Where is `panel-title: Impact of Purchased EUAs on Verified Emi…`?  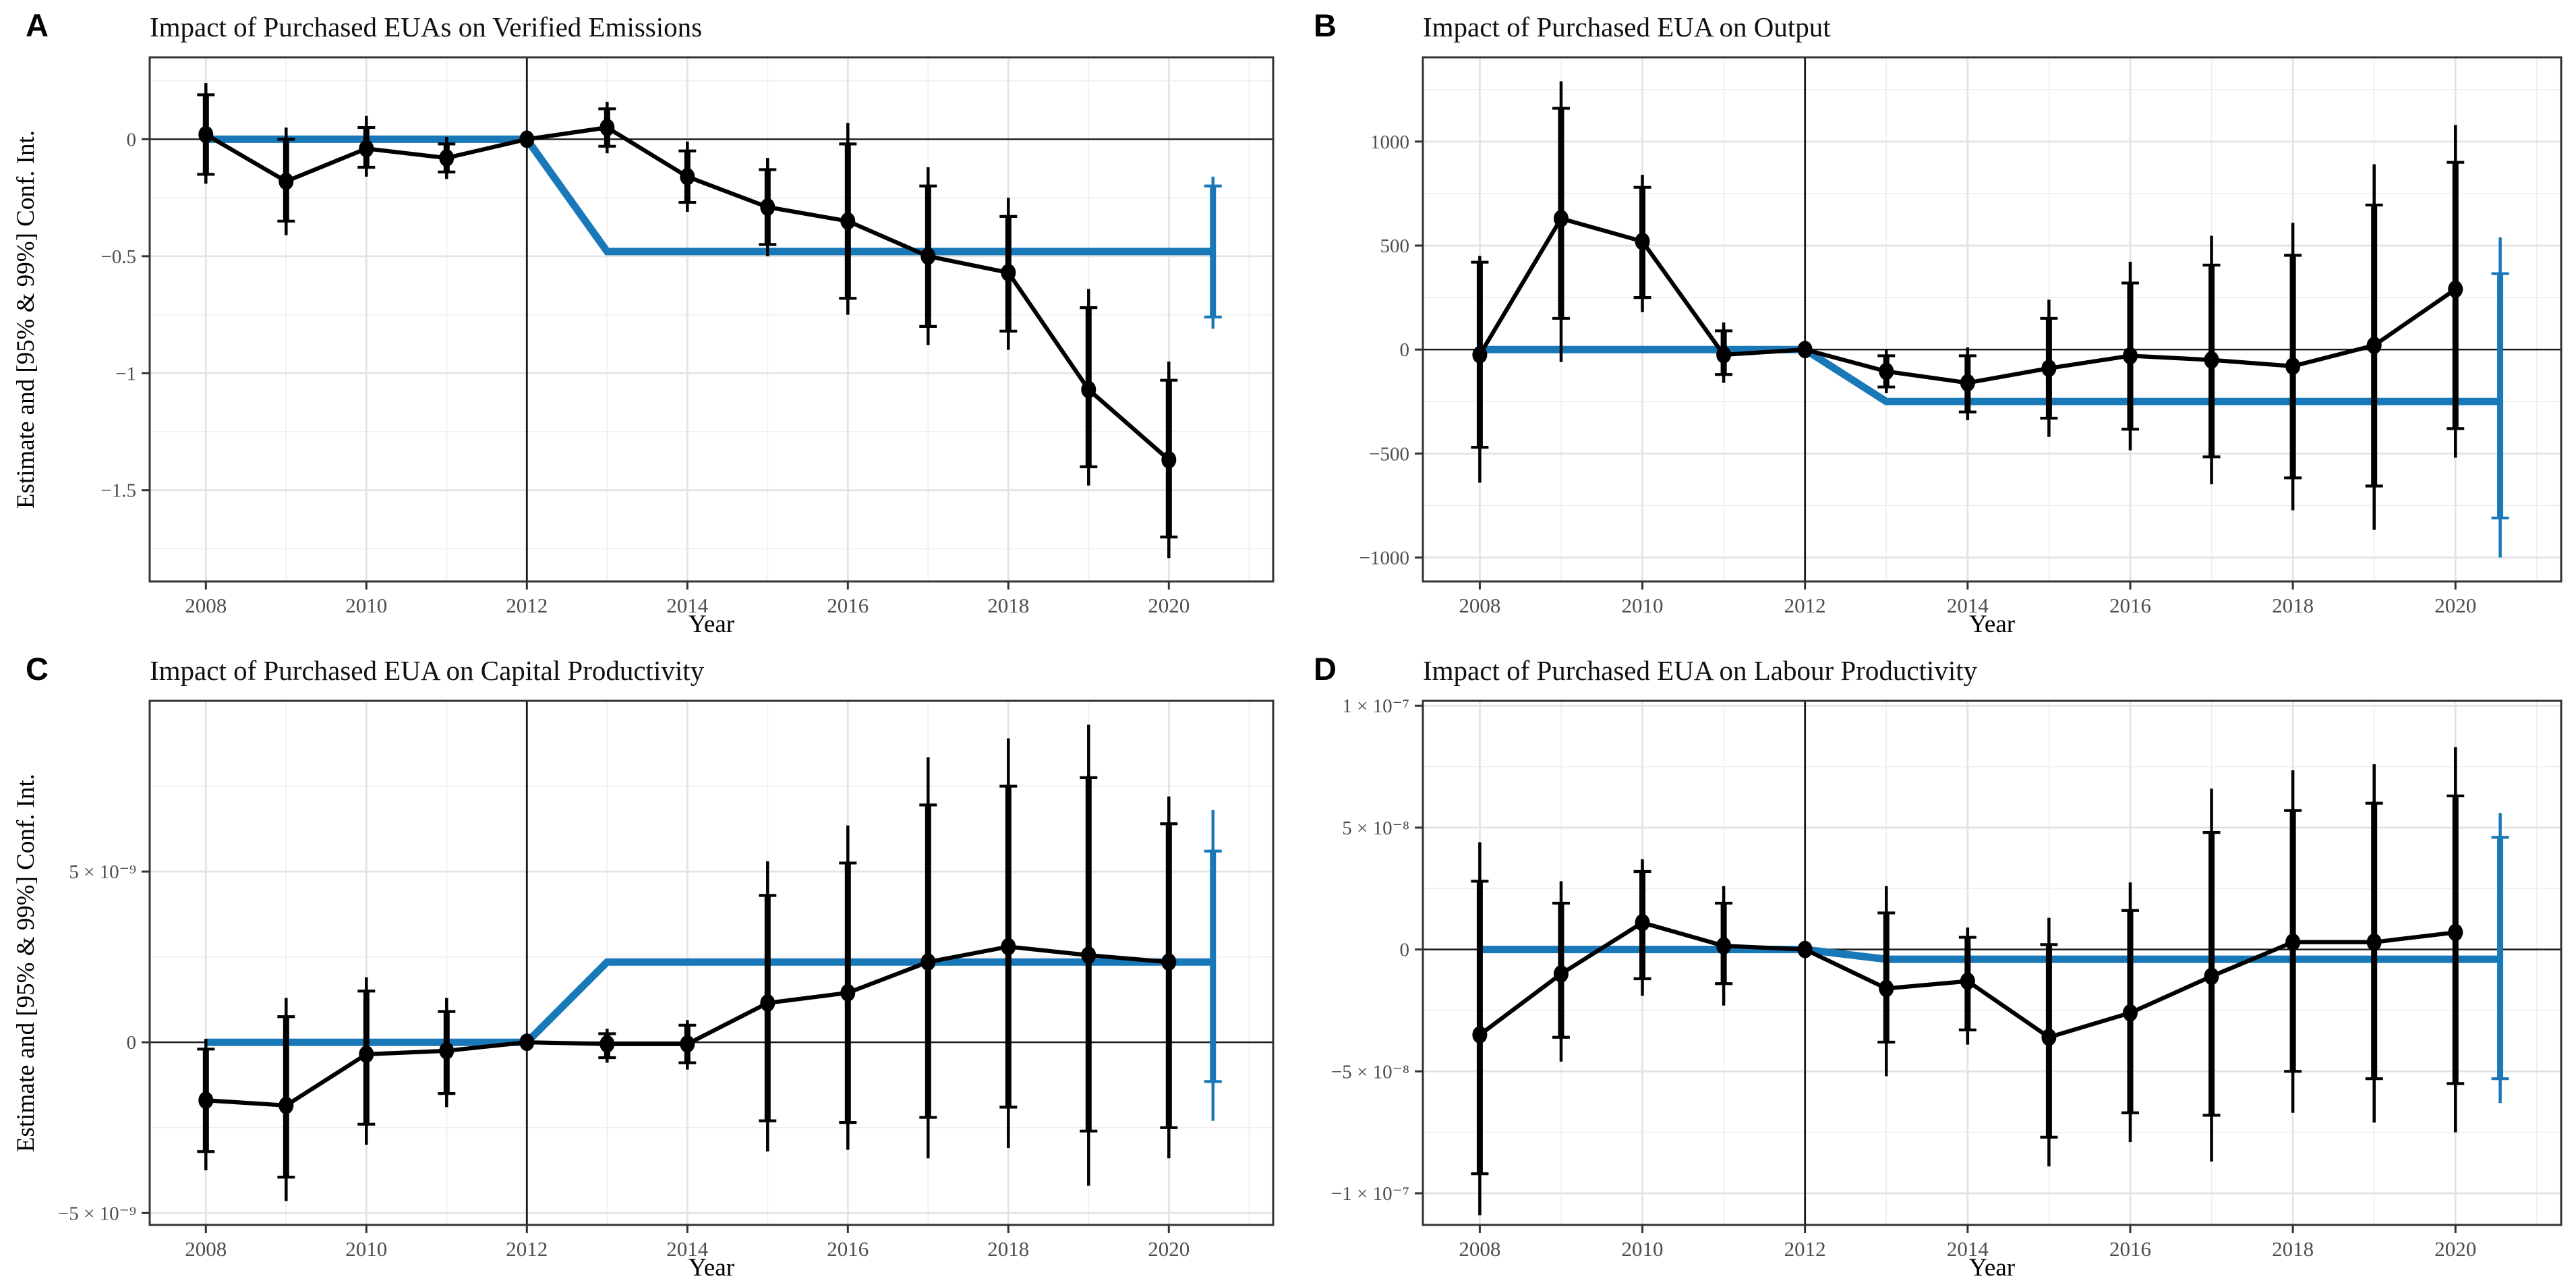 panel-title: Impact of Purchased EUAs on Verified Emi… is located at coordinates (426, 26).